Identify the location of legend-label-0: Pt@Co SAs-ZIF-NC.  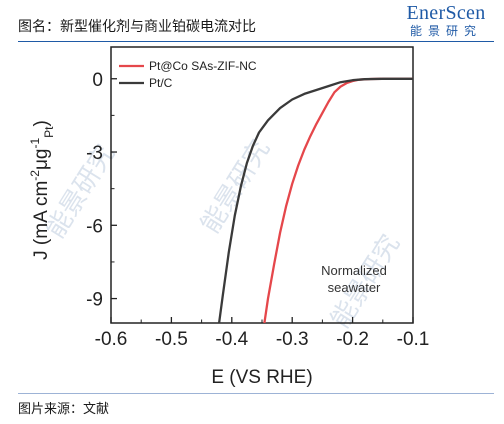
(203, 66).